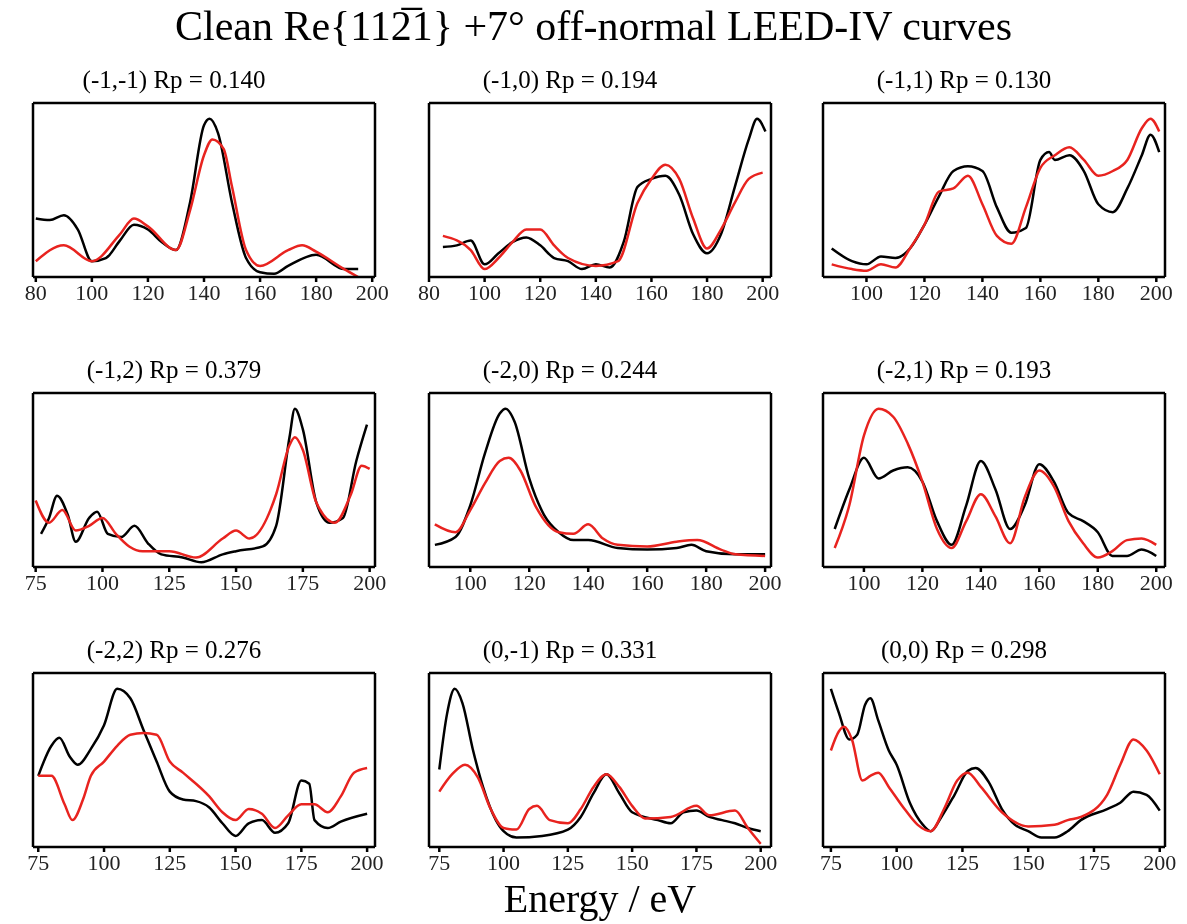 This screenshot has height=924, width=1187. What do you see at coordinates (570, 80) in the screenshot?
I see `chart-title: (-1,0) Rp = 0.194` at bounding box center [570, 80].